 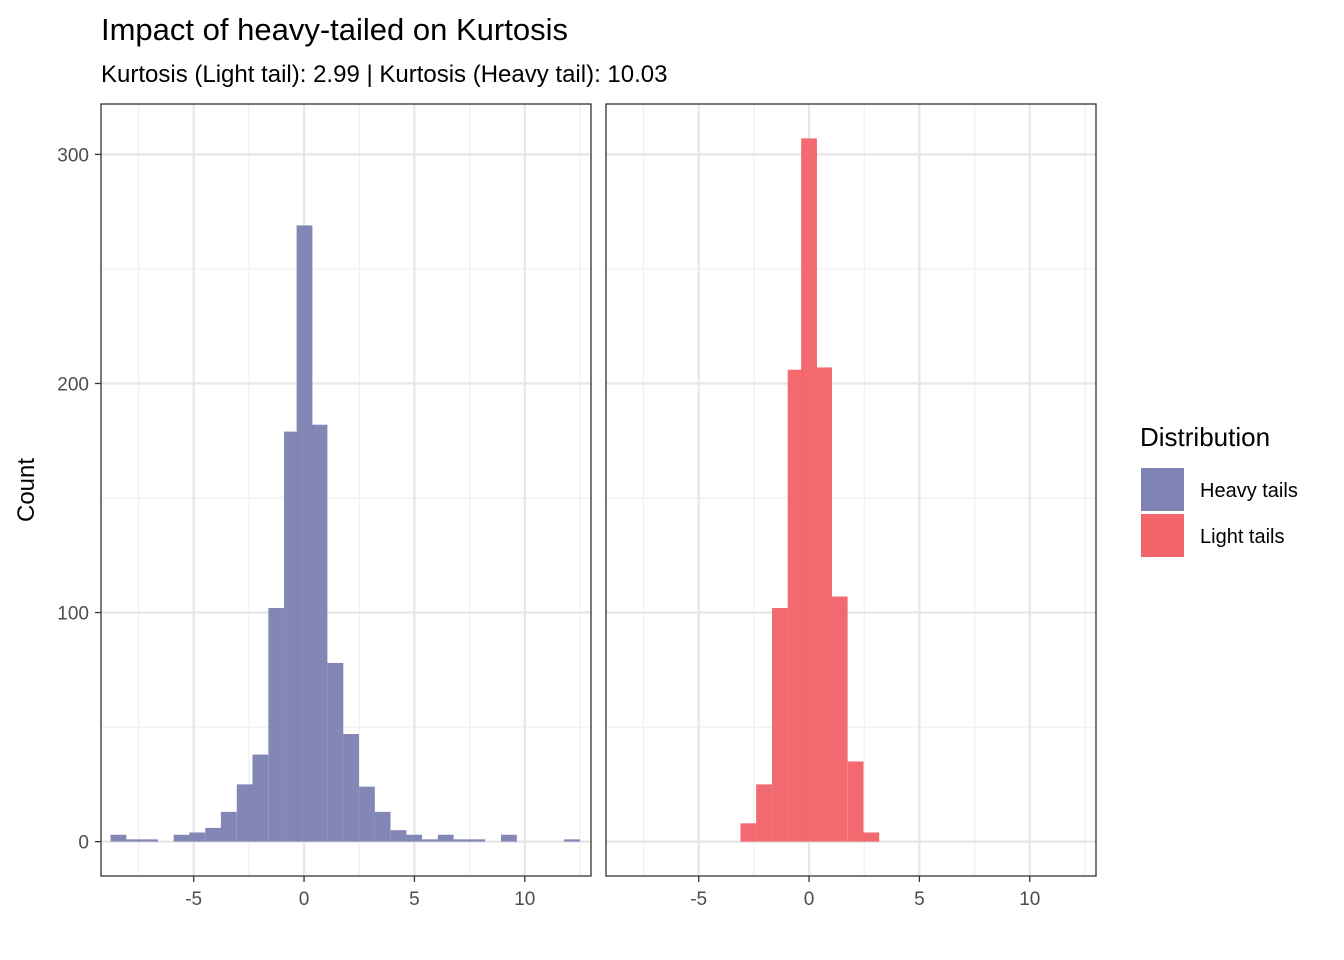 What do you see at coordinates (26, 490) in the screenshot?
I see `y-axis-title: Count` at bounding box center [26, 490].